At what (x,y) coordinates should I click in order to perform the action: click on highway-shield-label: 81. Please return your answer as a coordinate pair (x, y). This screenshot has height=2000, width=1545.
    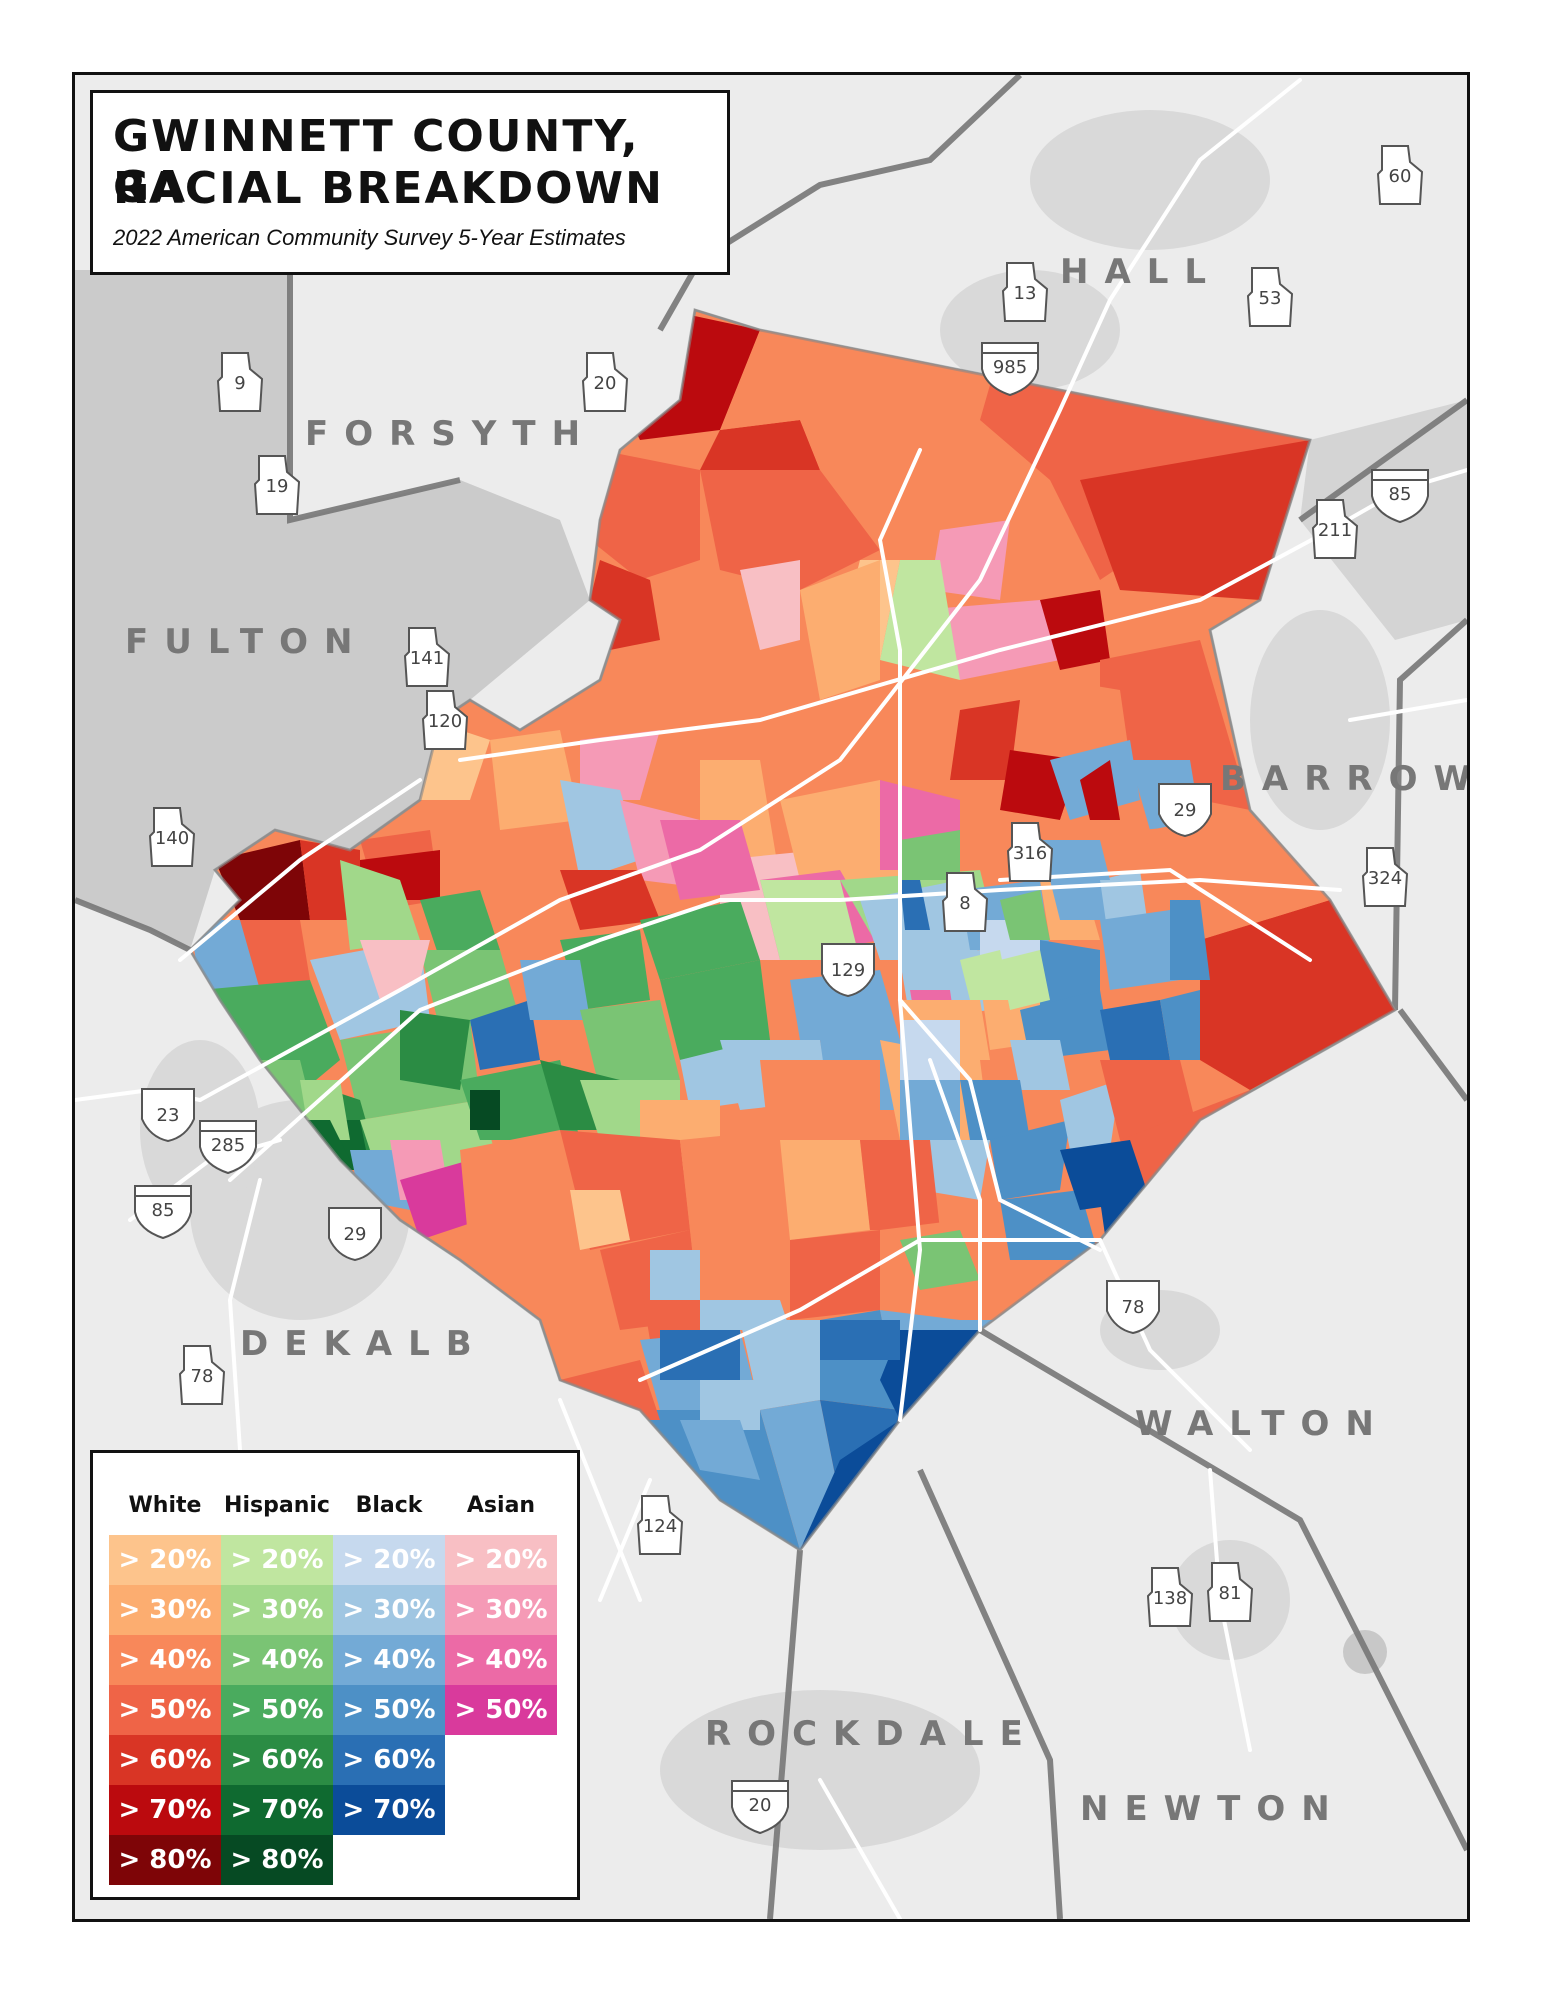
    Looking at the image, I should click on (1230, 1593).